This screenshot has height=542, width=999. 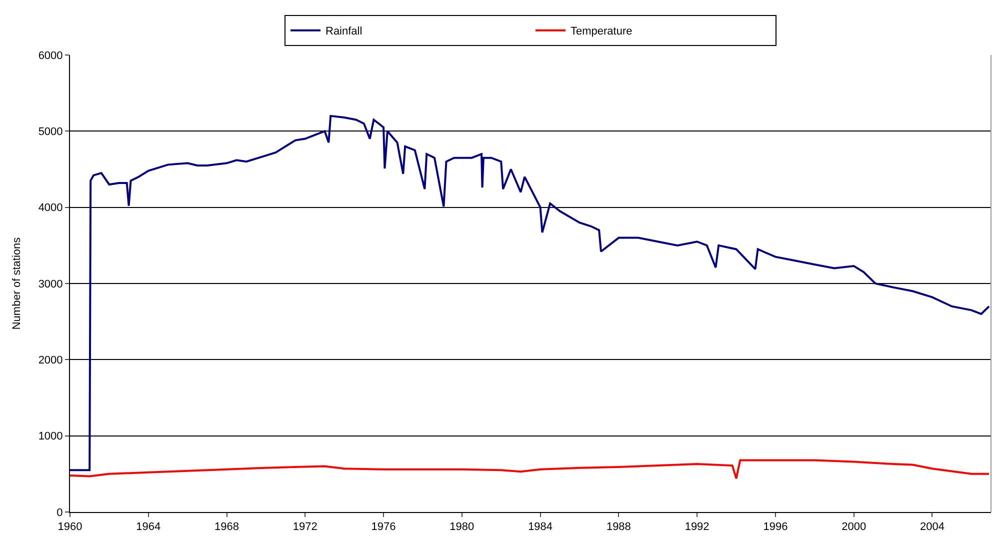 I want to click on y-tick-label: 3000, so click(x=50, y=284).